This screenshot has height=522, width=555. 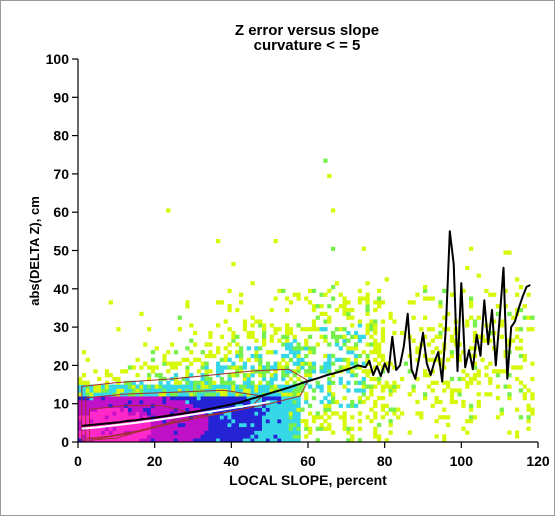 I want to click on x-axis-label: LOCAL SLOPE, percent, so click(x=308, y=480).